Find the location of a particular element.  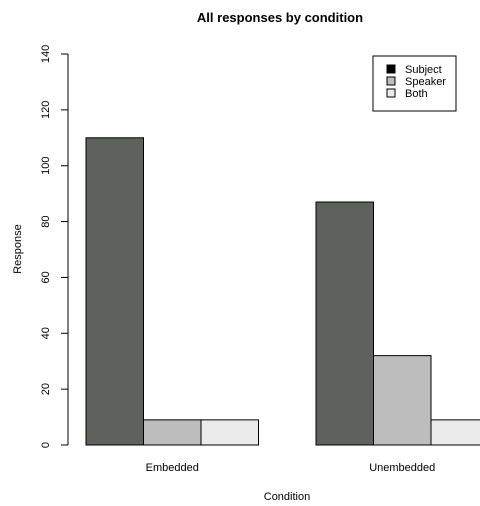

legend-swatch-subject is located at coordinates (391, 69).